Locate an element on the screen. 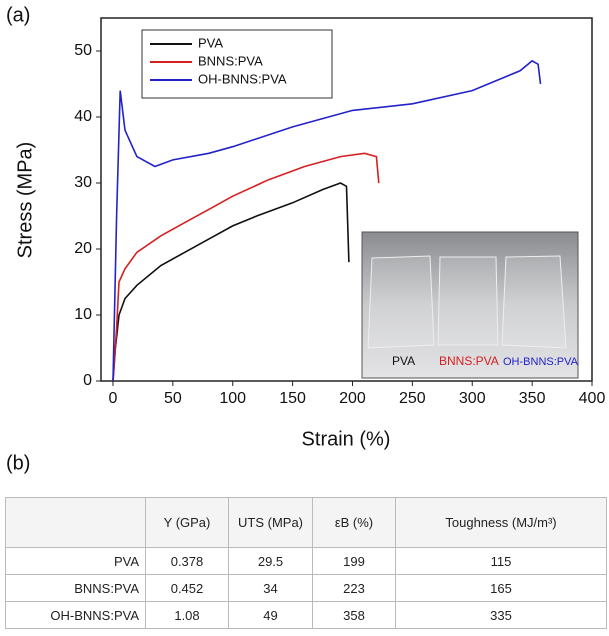  line-series is located at coordinates (231, 282).